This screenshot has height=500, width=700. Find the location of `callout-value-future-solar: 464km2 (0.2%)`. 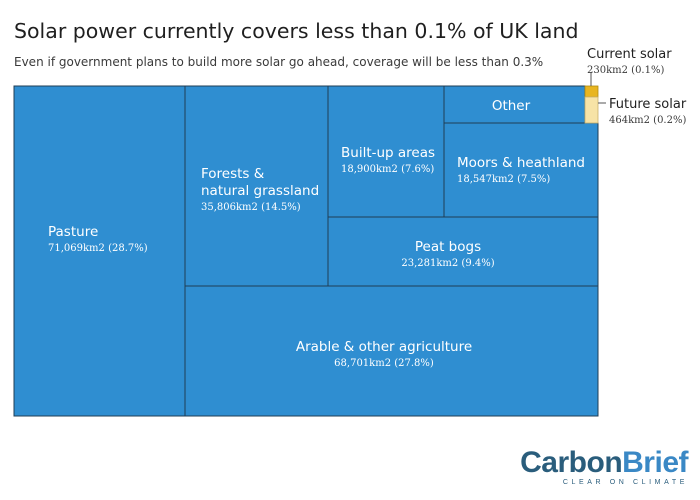

callout-value-future-solar: 464km2 (0.2%) is located at coordinates (647, 120).